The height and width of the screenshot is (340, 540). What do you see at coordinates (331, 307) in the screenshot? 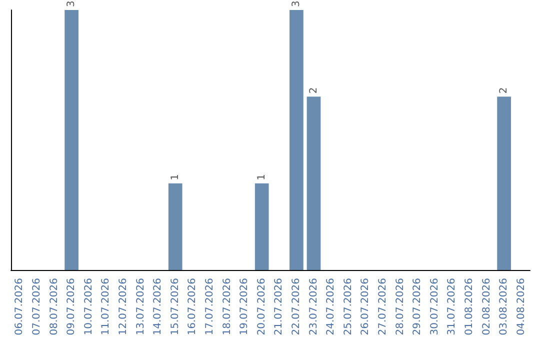
I see `x-tick-label: 24.07.2026` at bounding box center [331, 307].